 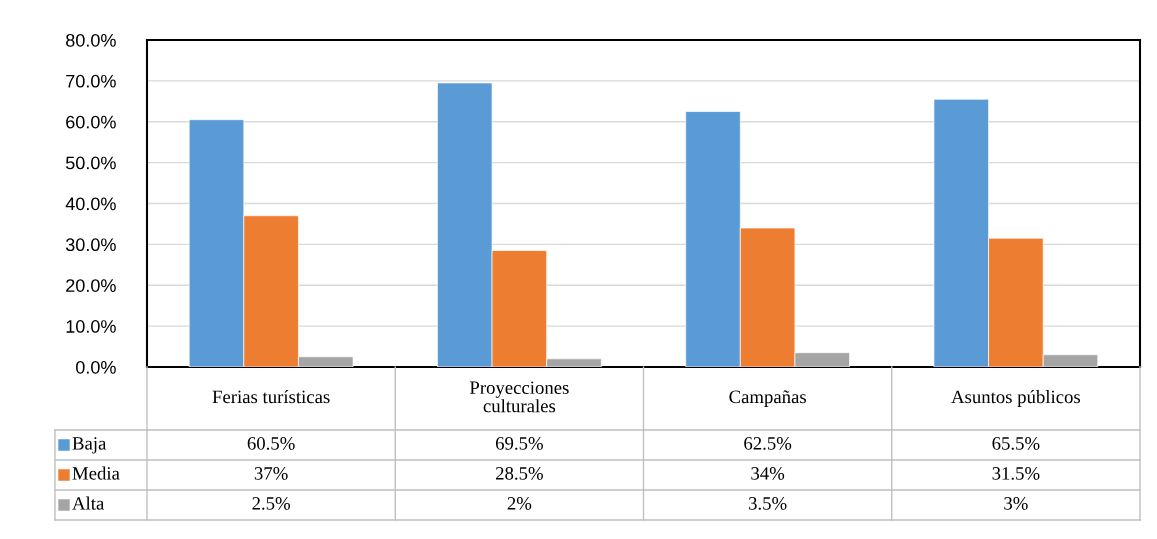 I want to click on data-label: 69.5%, so click(x=519, y=443).